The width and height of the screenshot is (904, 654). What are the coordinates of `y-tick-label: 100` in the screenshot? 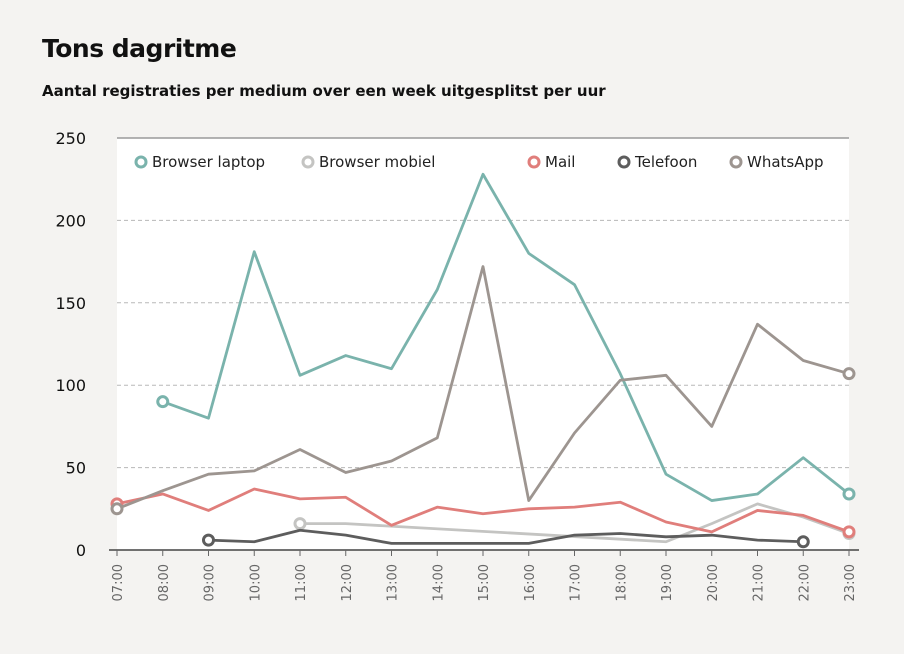 It's located at (70, 385).